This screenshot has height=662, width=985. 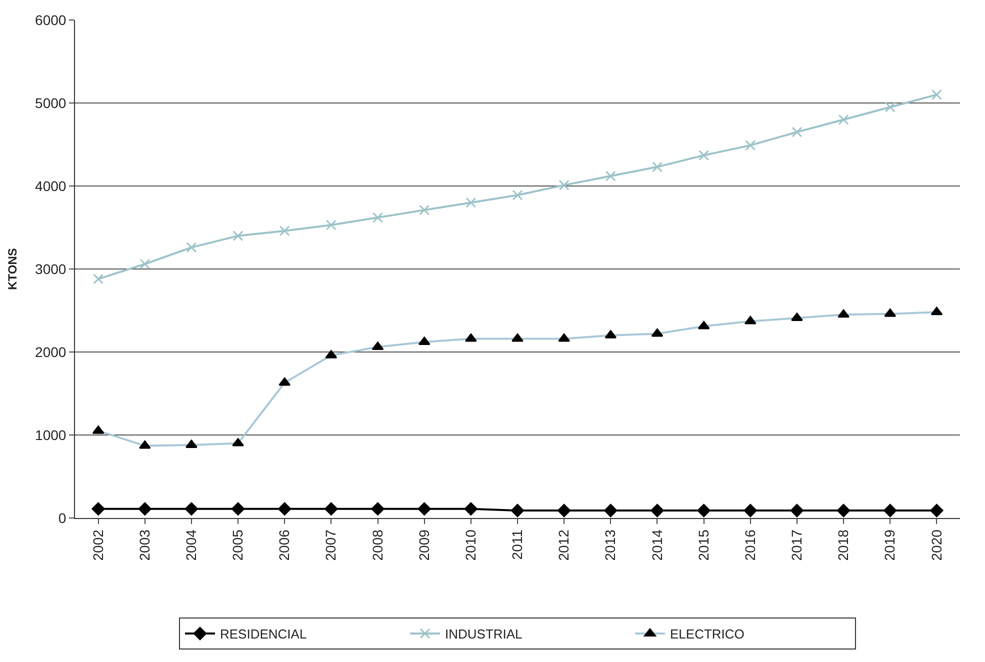 I want to click on y-tick-label: 5000, so click(x=50, y=102).